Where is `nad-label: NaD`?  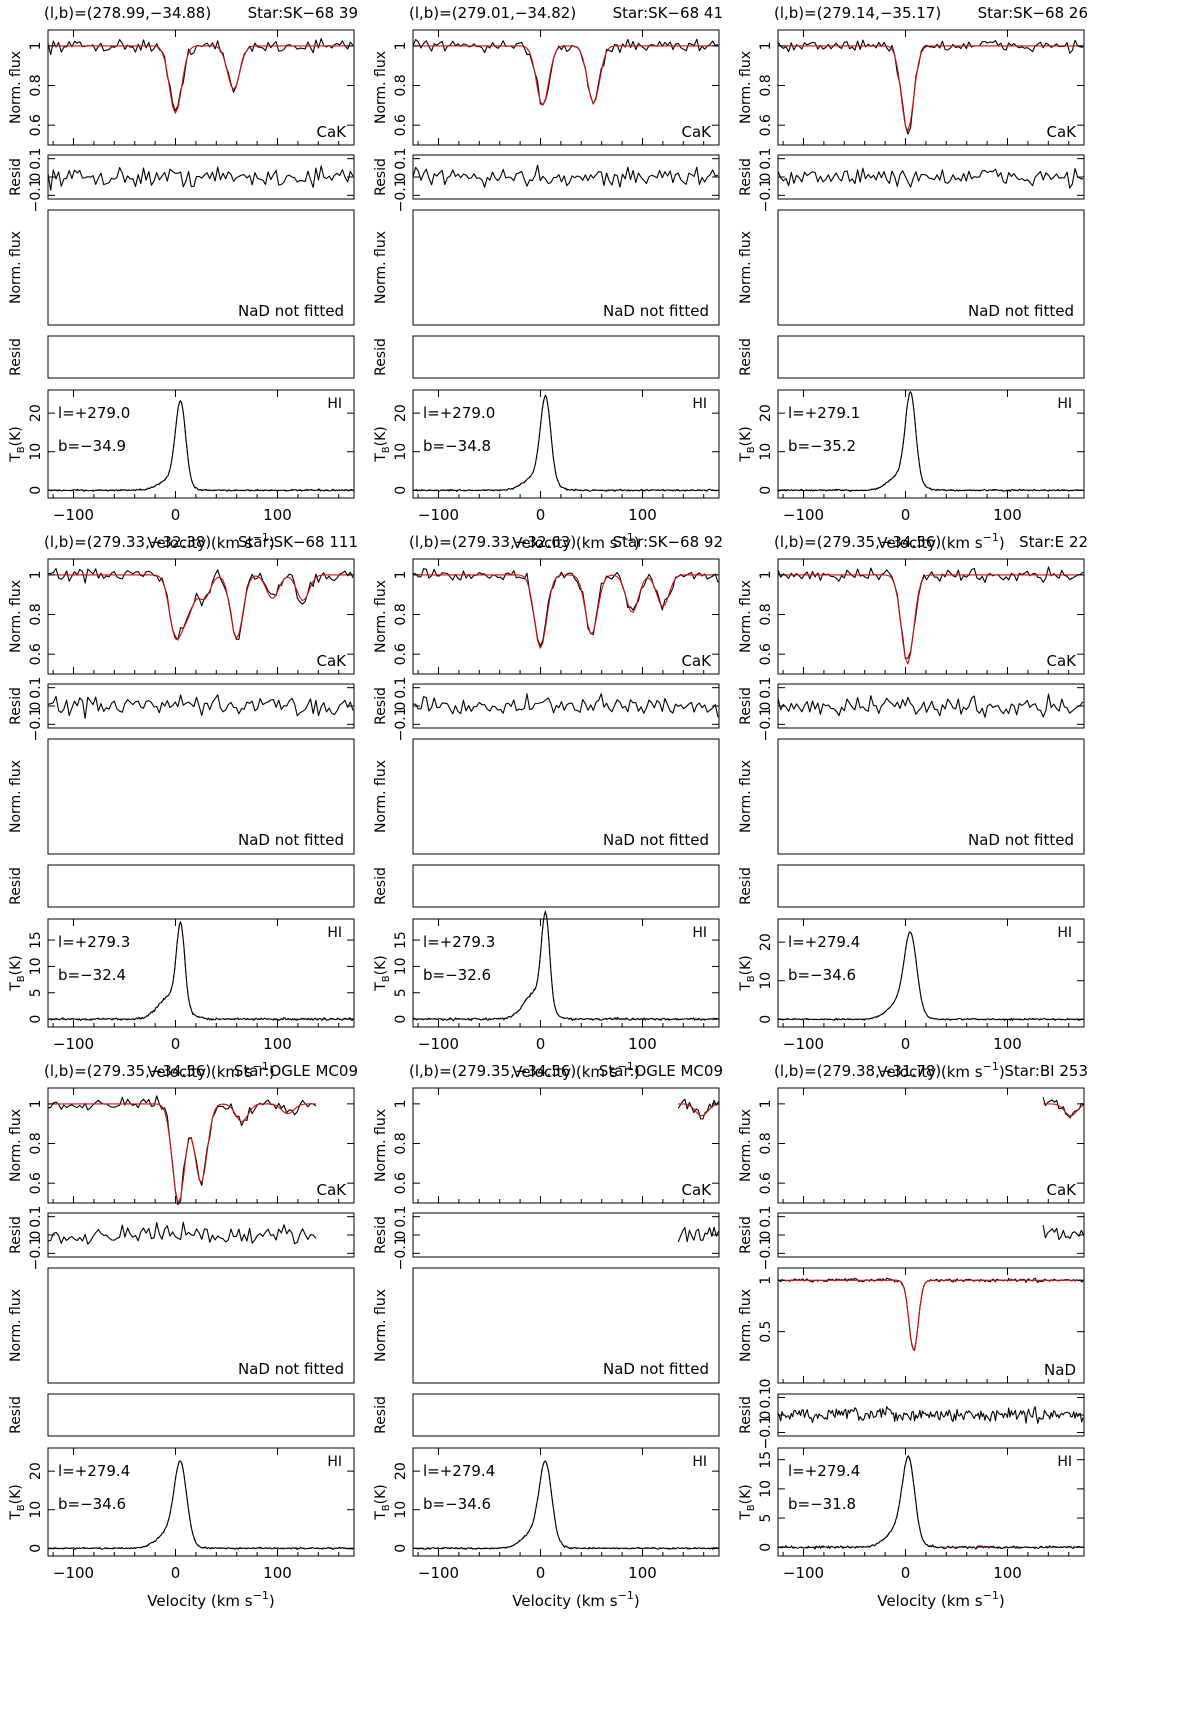 nad-label: NaD is located at coordinates (1060, 1370).